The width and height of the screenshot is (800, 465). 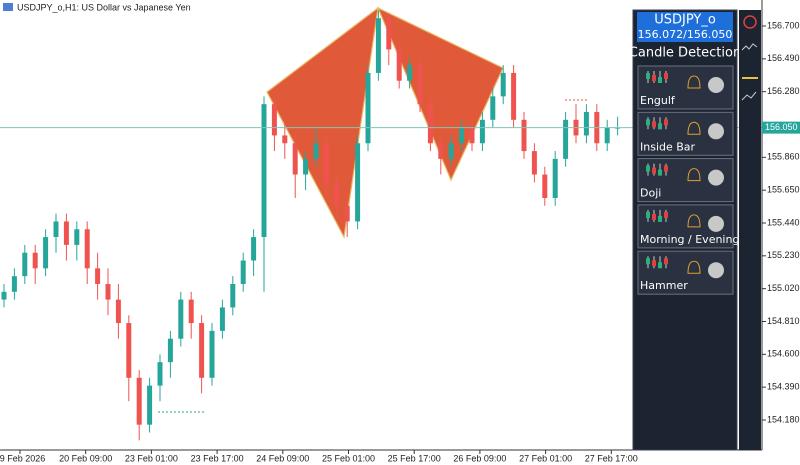 I want to click on time-tick-label: 19 Feb 2026, so click(x=22, y=458).